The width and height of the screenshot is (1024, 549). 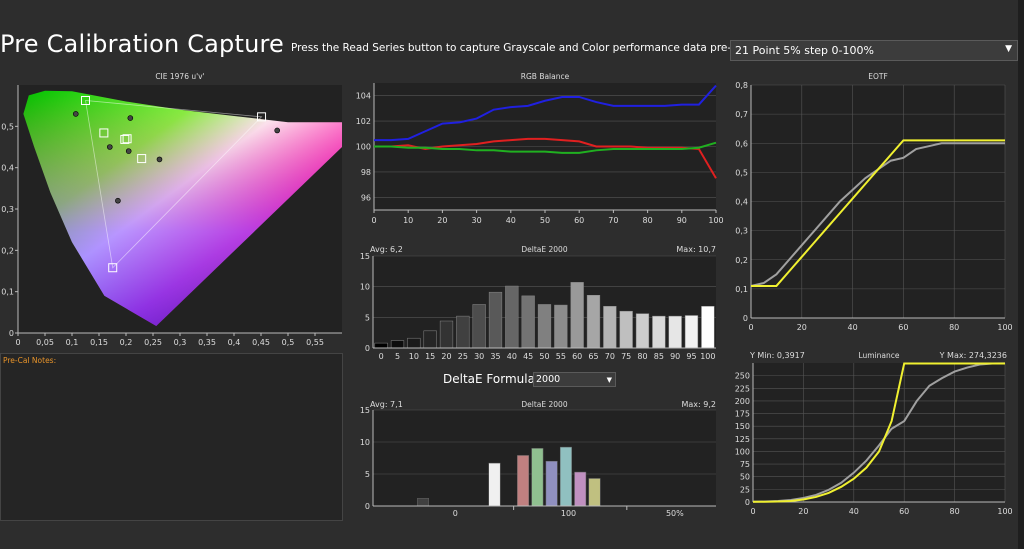 I want to click on cie-y-tick-label: 0,4, so click(x=7, y=168).